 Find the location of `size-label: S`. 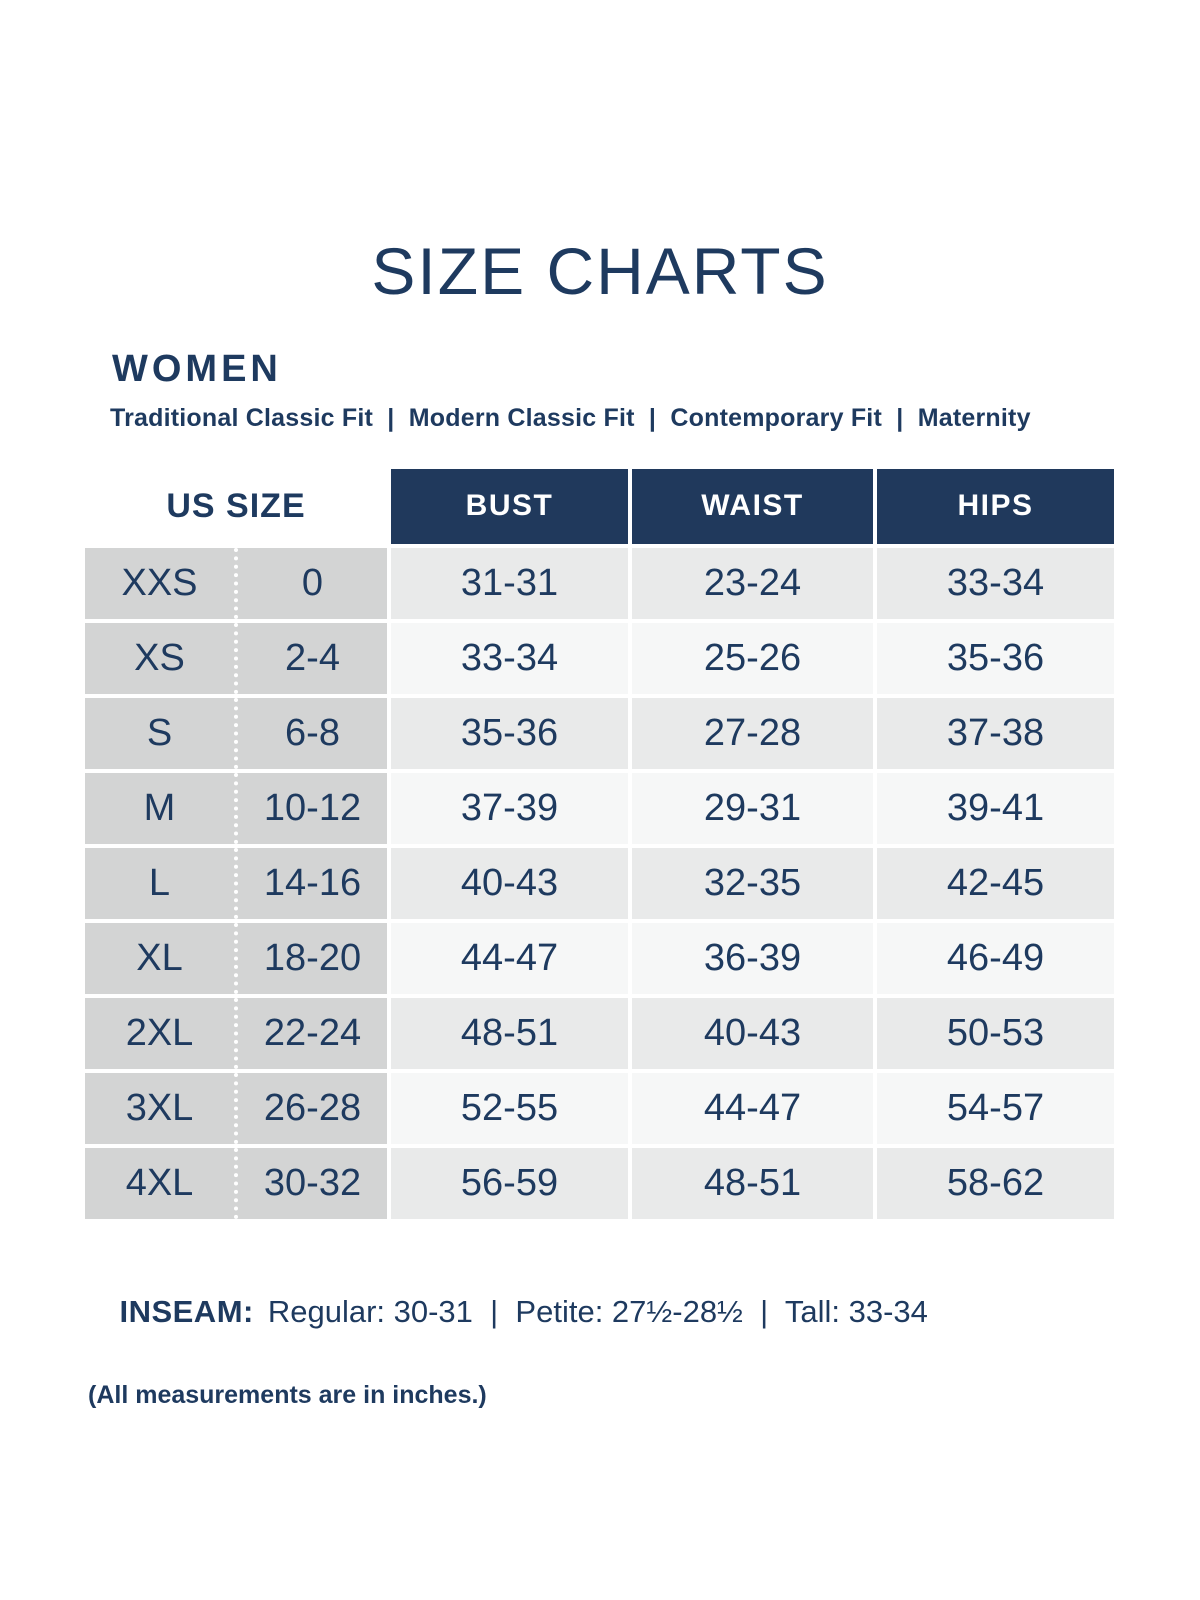

size-label: S is located at coordinates (161, 733).